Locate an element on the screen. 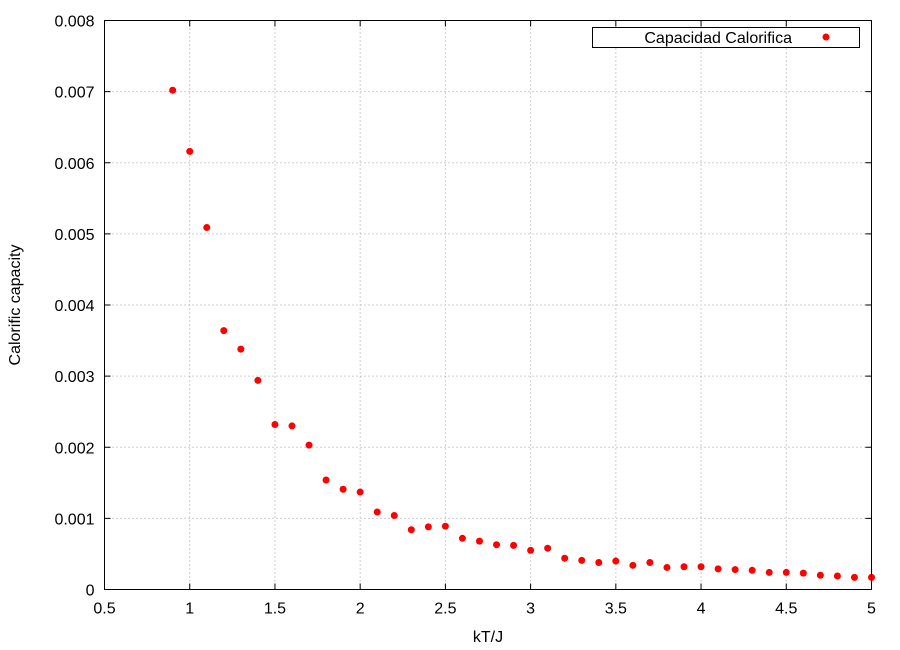  legend-label: Capacidad Calorifica is located at coordinates (718, 38).